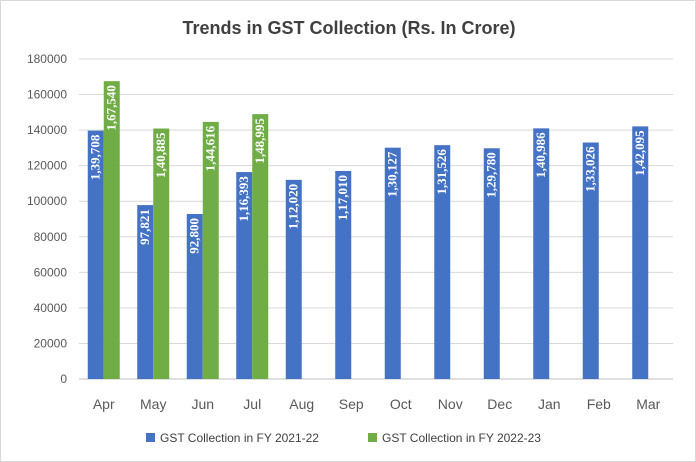 The width and height of the screenshot is (696, 462). I want to click on y-tick-label: 180000, so click(47, 59).